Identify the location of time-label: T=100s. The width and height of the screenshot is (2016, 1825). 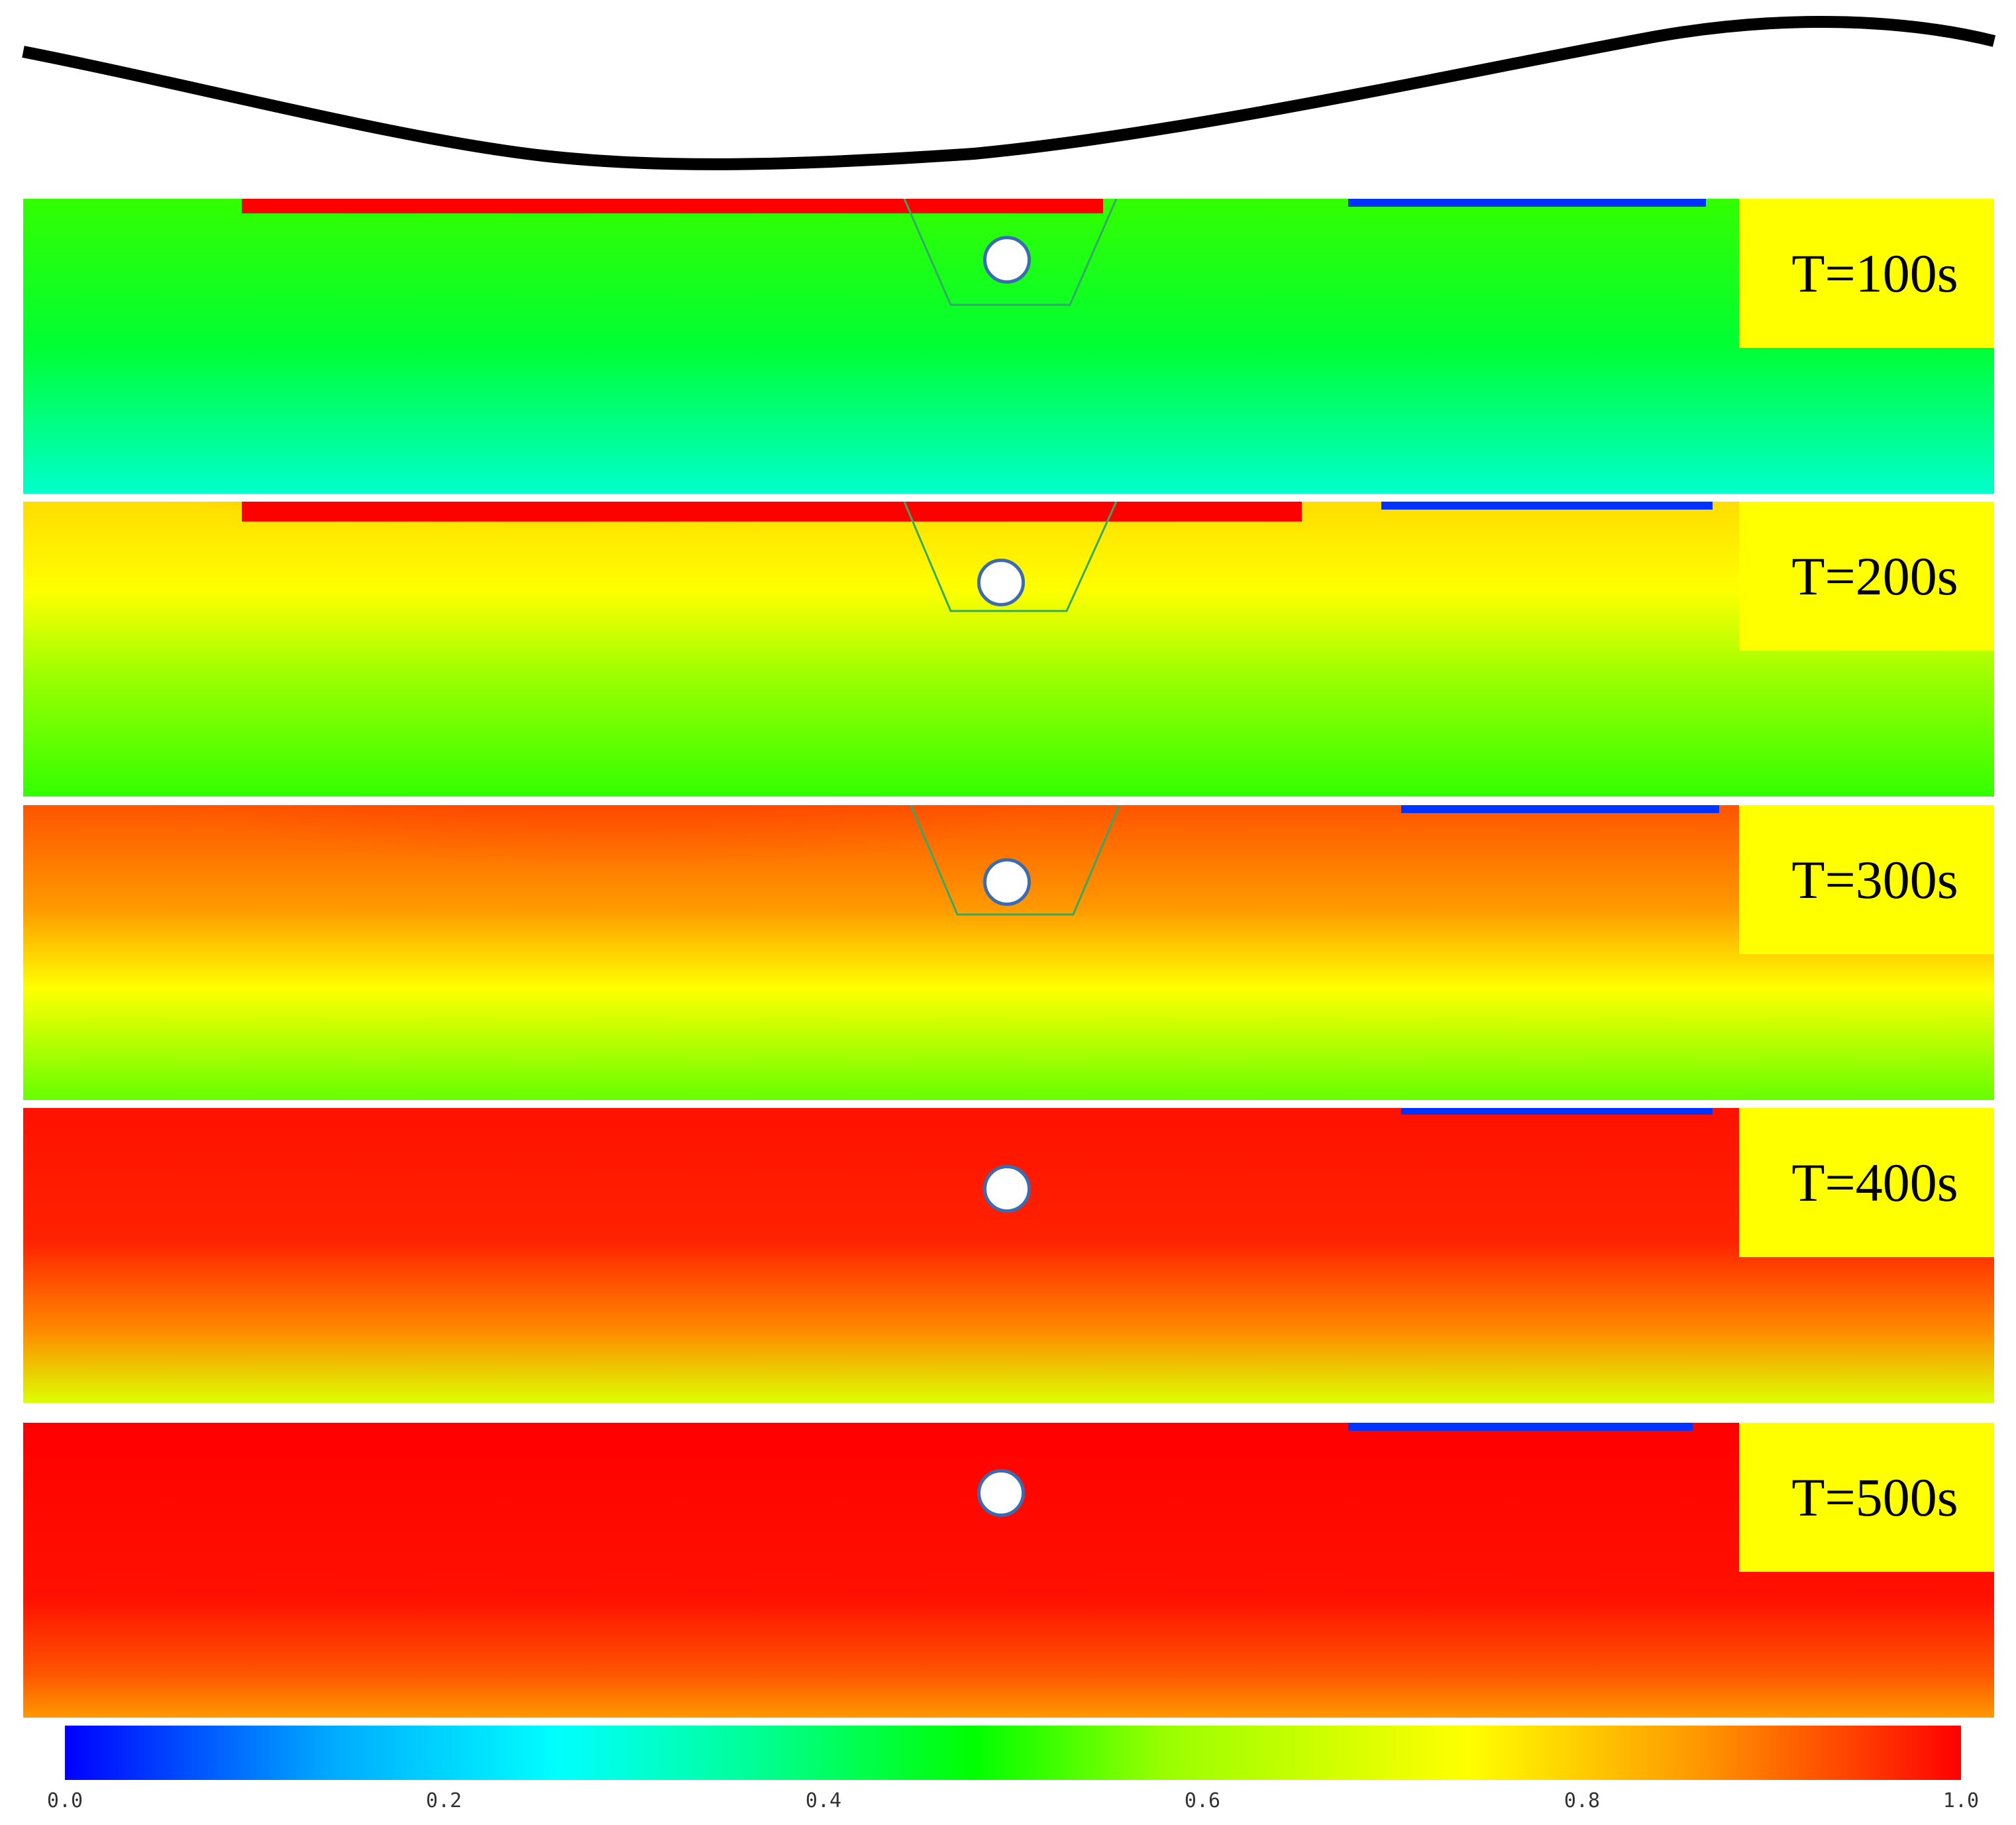
(1867, 273).